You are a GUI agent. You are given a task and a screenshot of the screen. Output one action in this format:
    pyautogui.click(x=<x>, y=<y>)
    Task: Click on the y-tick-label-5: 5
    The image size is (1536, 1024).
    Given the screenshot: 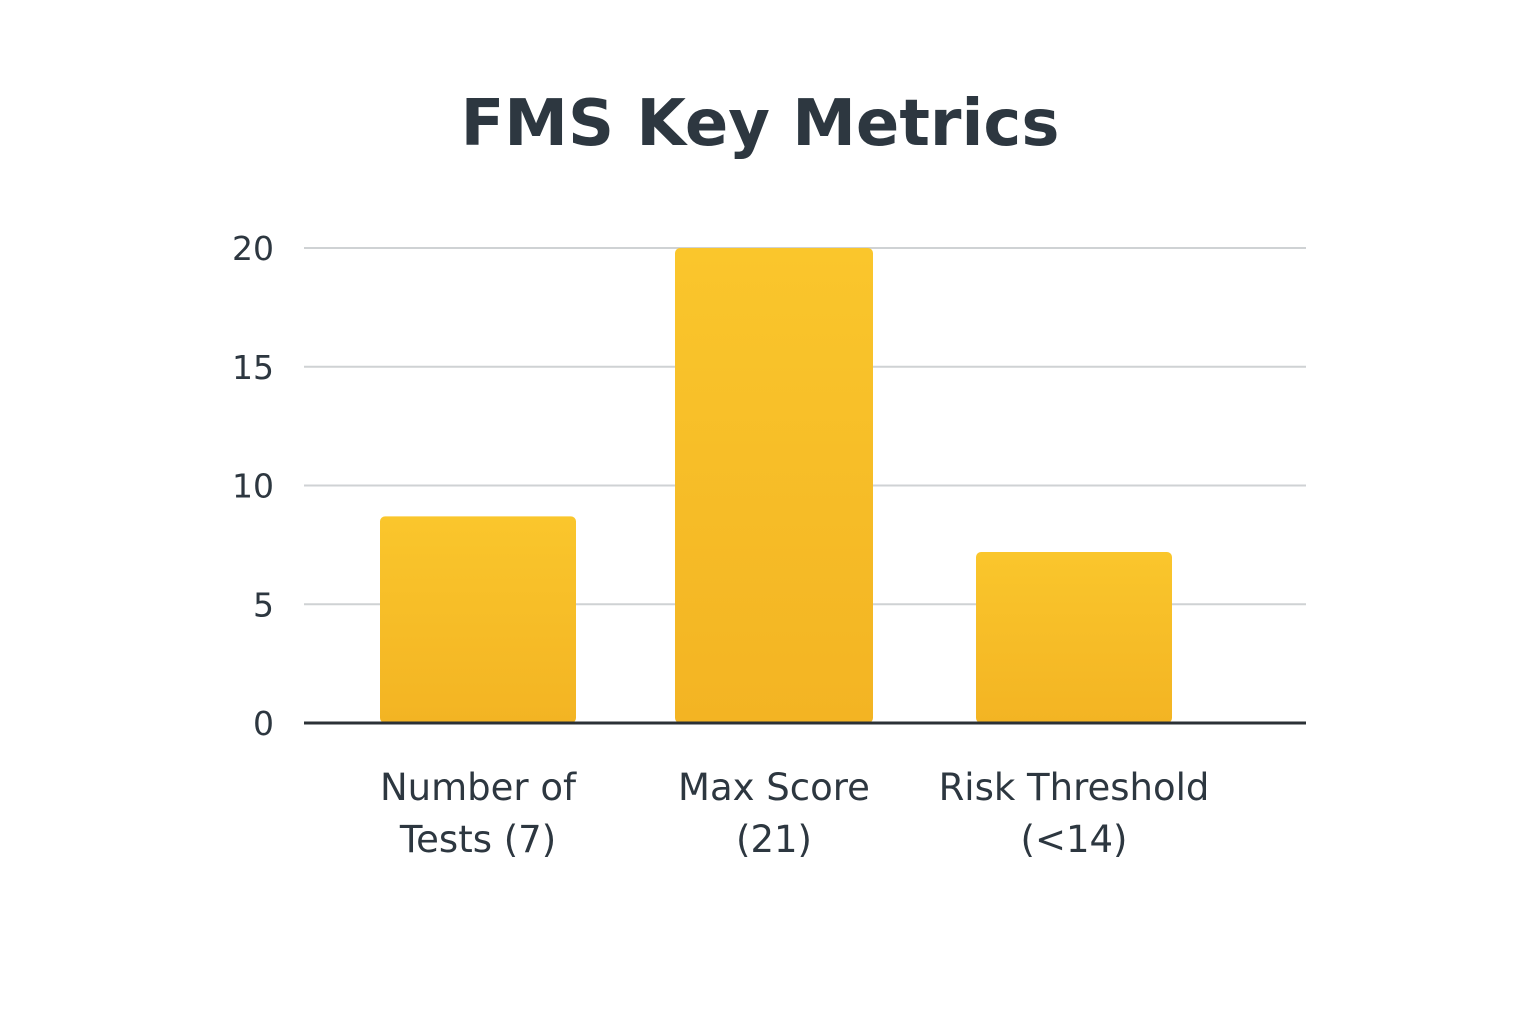 What is the action you would take?
    pyautogui.click(x=263, y=604)
    